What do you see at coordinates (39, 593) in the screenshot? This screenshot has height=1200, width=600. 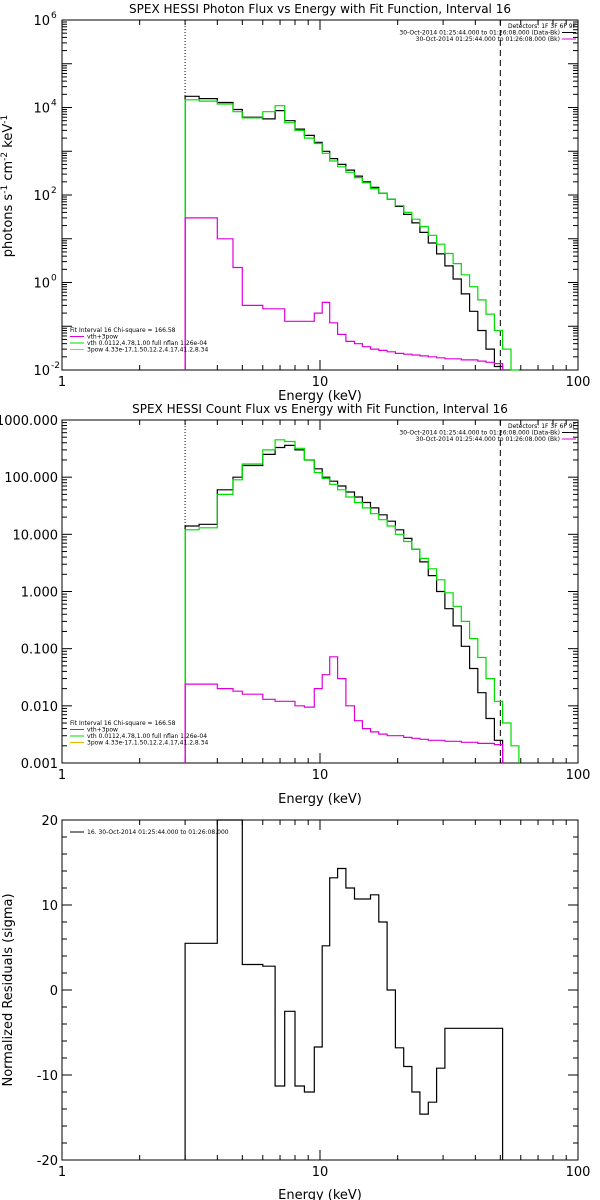 I see `count-flux-y-tick-label: 1.000` at bounding box center [39, 593].